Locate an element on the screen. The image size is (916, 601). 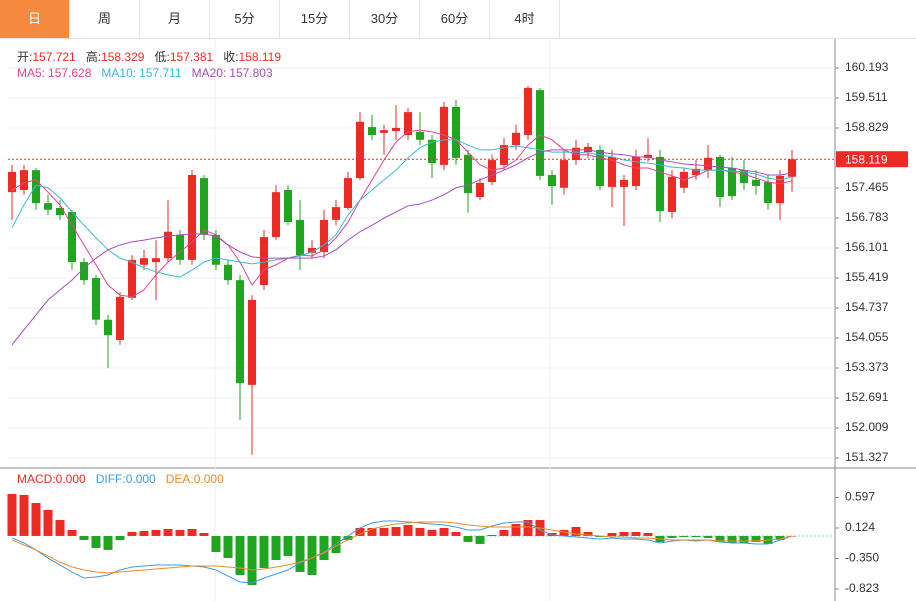
legend-value: 158.119 is located at coordinates (260, 57).